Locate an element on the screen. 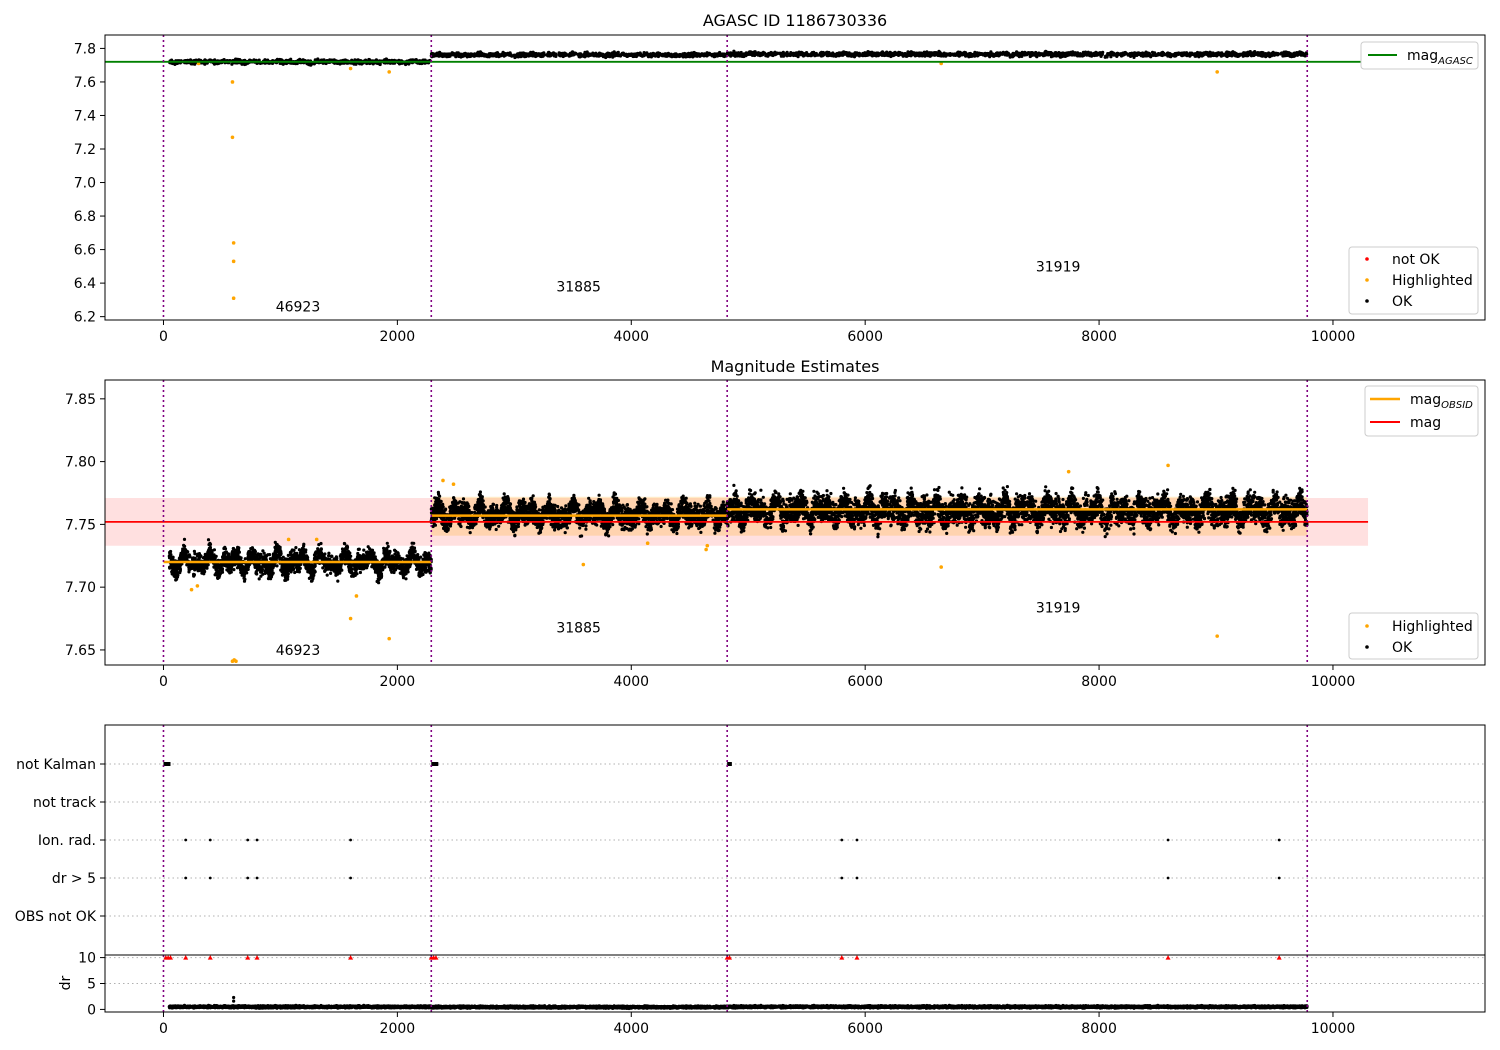 Image resolution: width=1500 pixels, height=1050 pixels. y-tick-label: 7.0 is located at coordinates (85, 184).